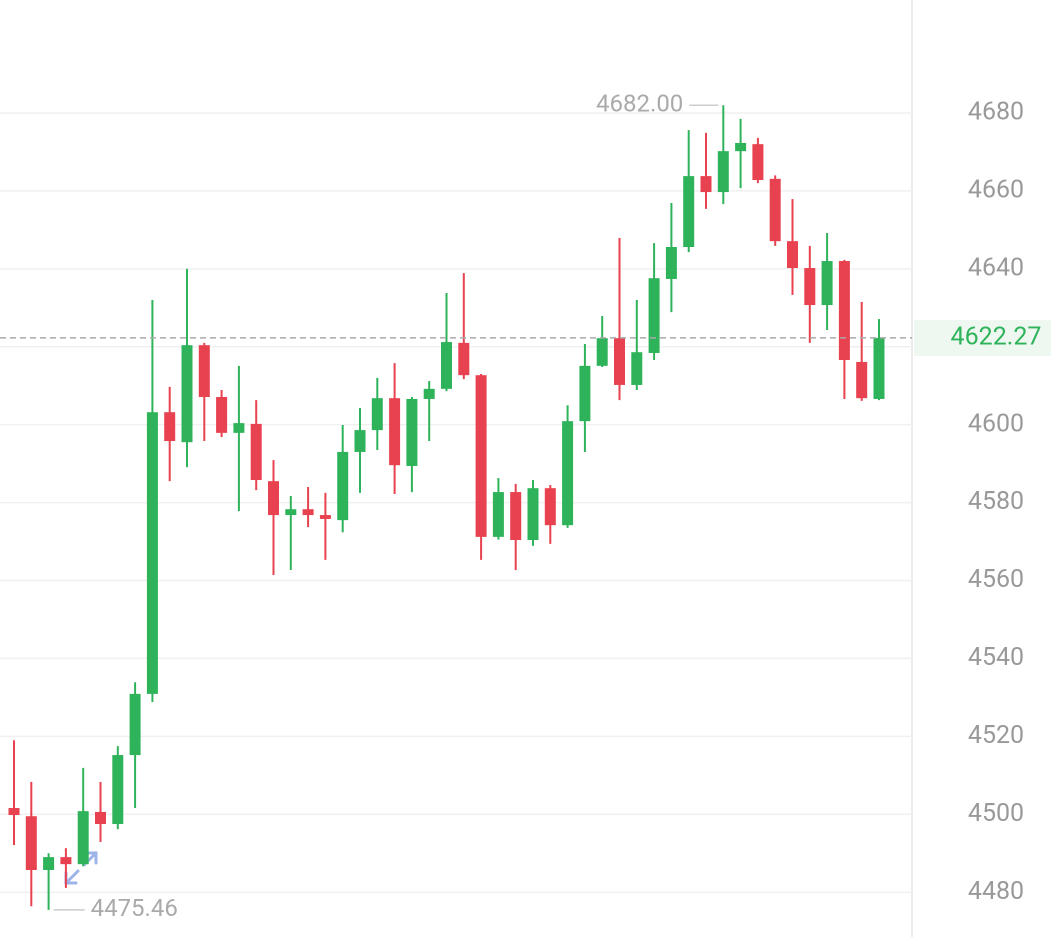  I want to click on y-tick-label: 4600, so click(996, 423).